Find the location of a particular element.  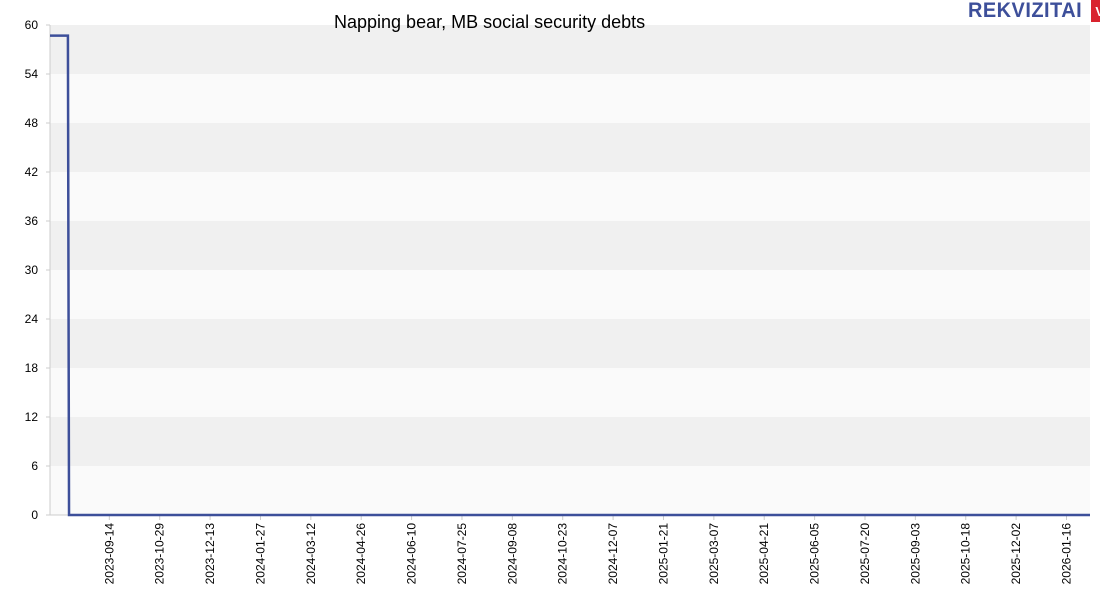

chart-title: Napping bear, MB social security debts is located at coordinates (490, 22).